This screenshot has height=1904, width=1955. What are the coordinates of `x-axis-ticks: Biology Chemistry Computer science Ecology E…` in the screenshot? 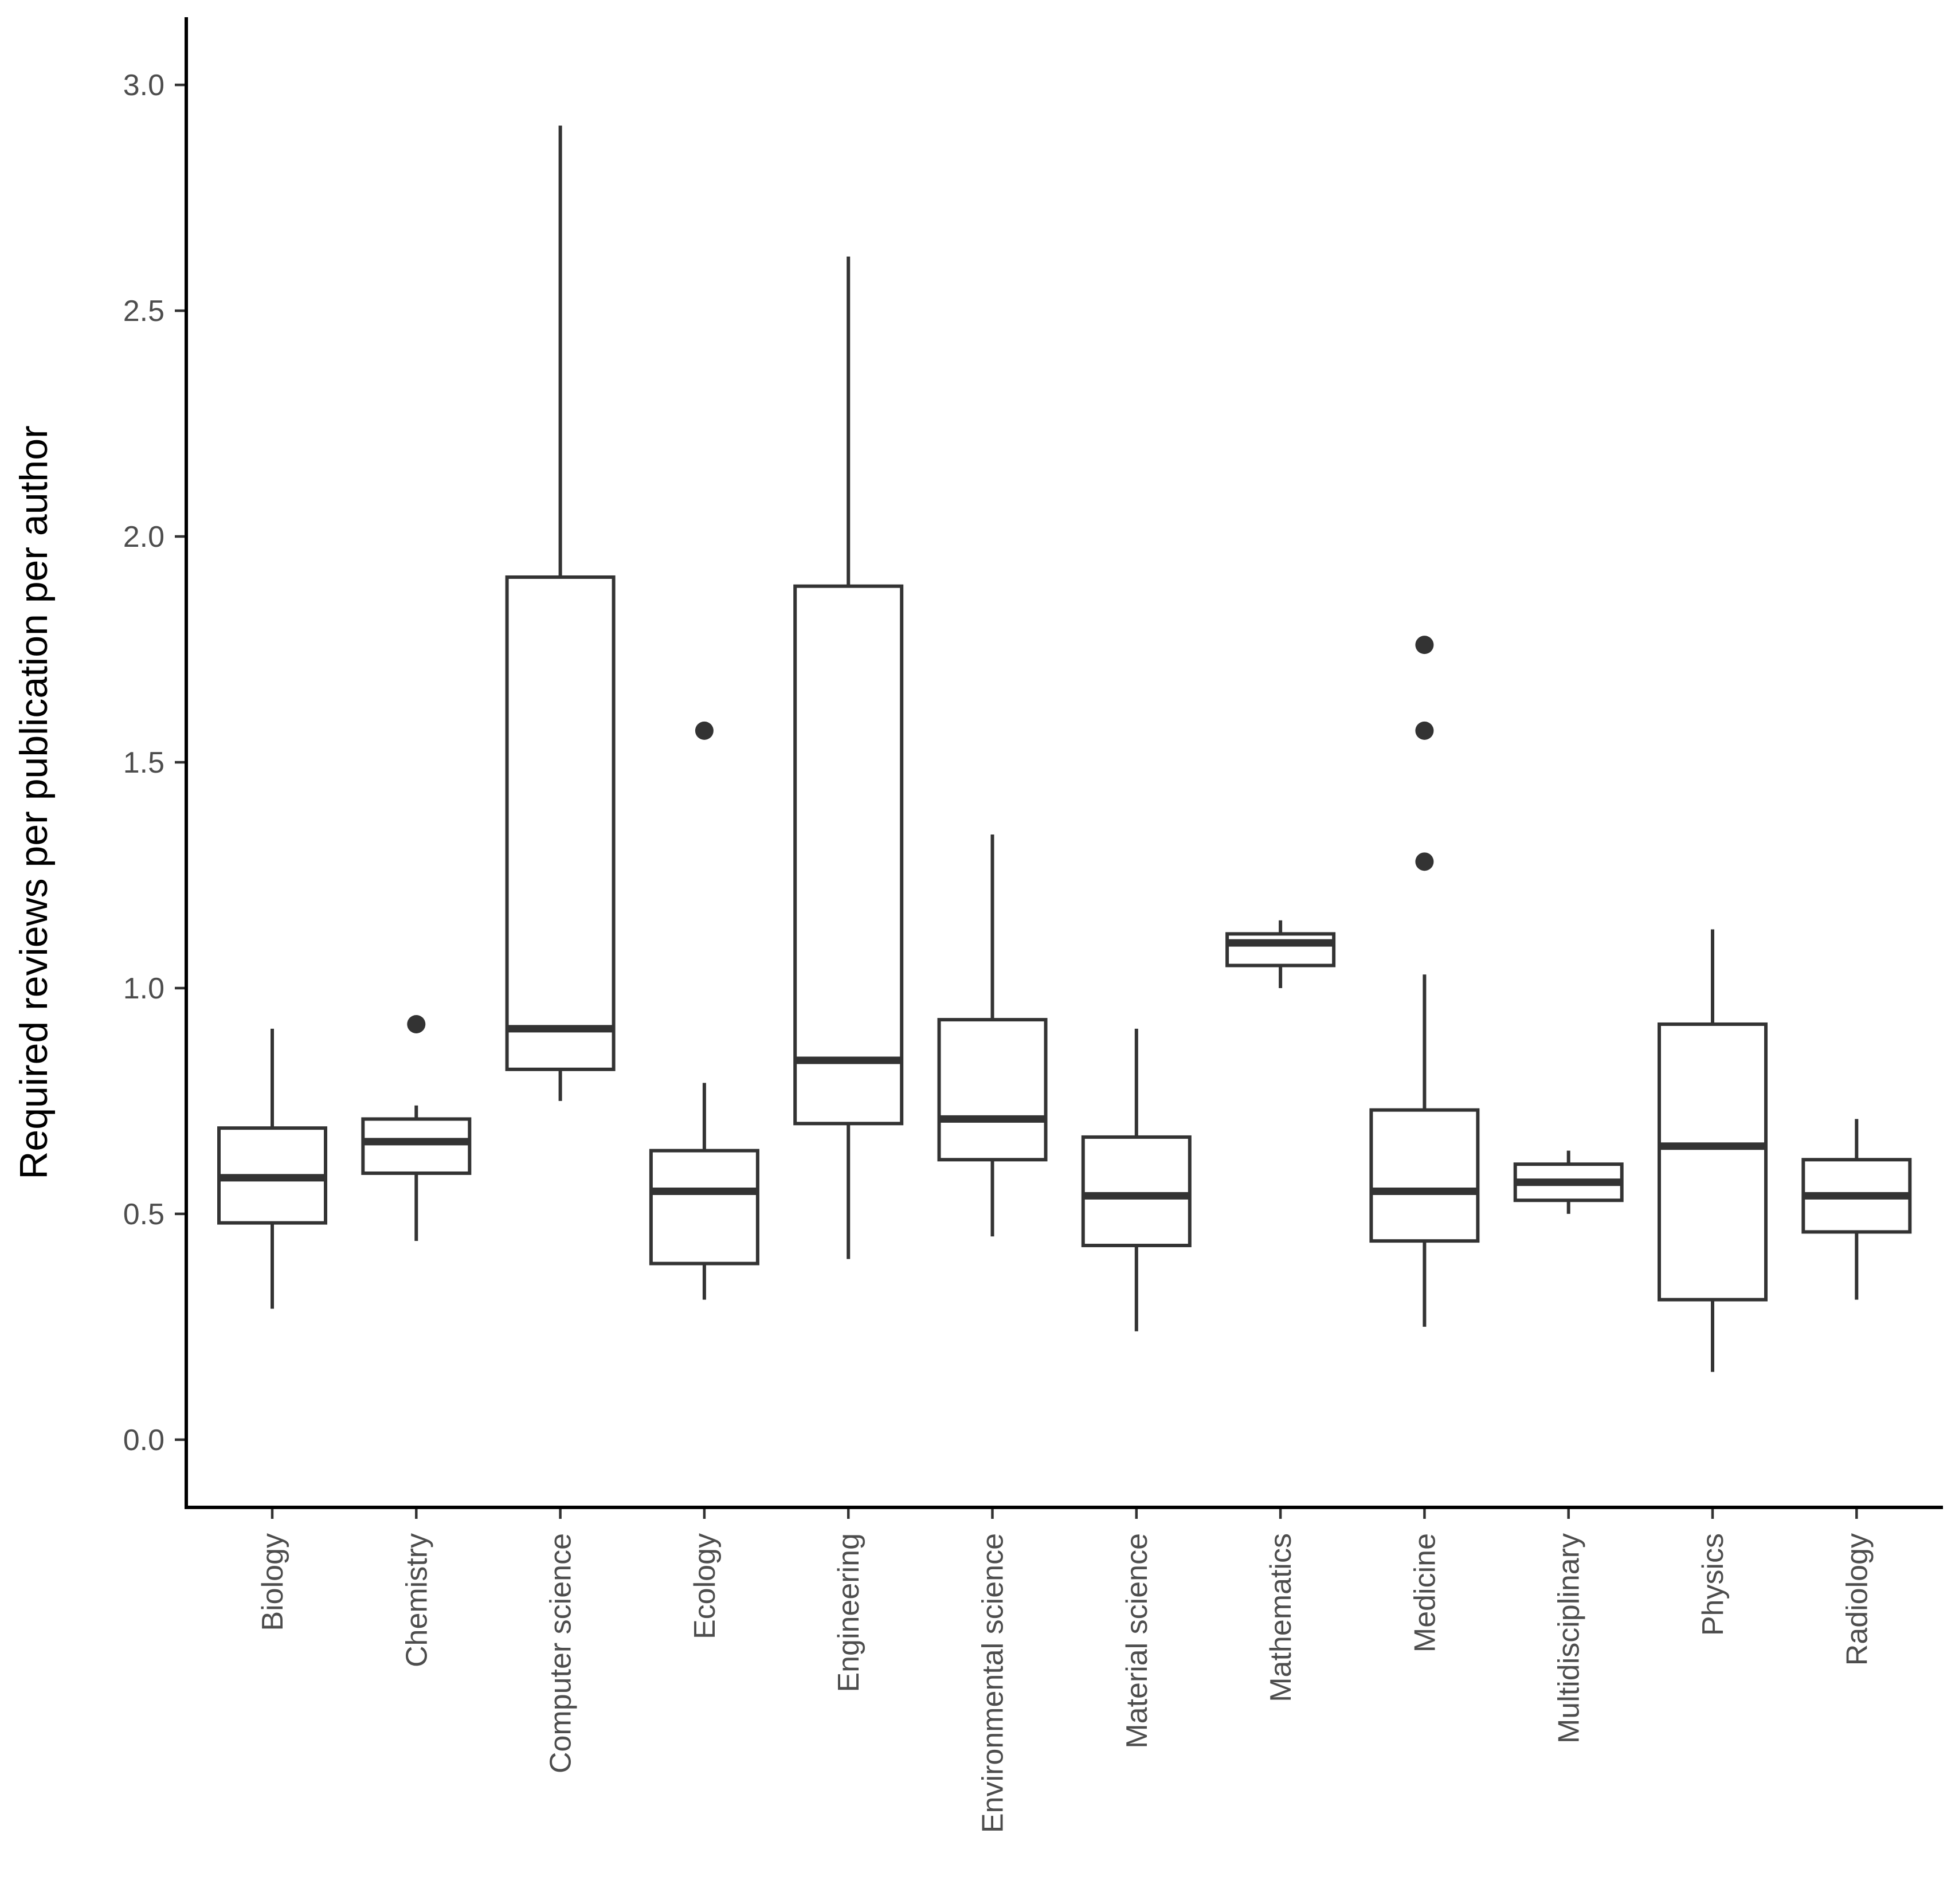 It's located at (1065, 1670).